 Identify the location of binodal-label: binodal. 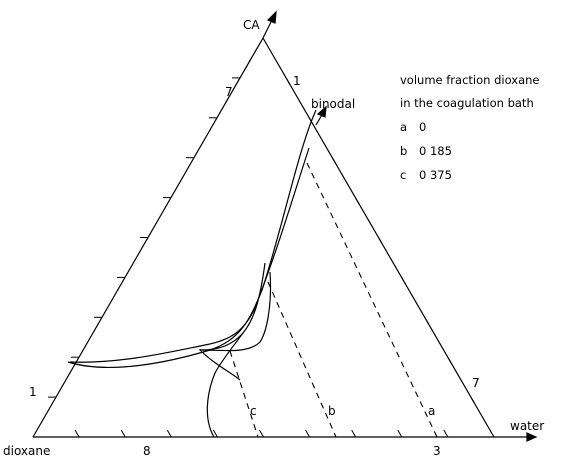
(333, 104).